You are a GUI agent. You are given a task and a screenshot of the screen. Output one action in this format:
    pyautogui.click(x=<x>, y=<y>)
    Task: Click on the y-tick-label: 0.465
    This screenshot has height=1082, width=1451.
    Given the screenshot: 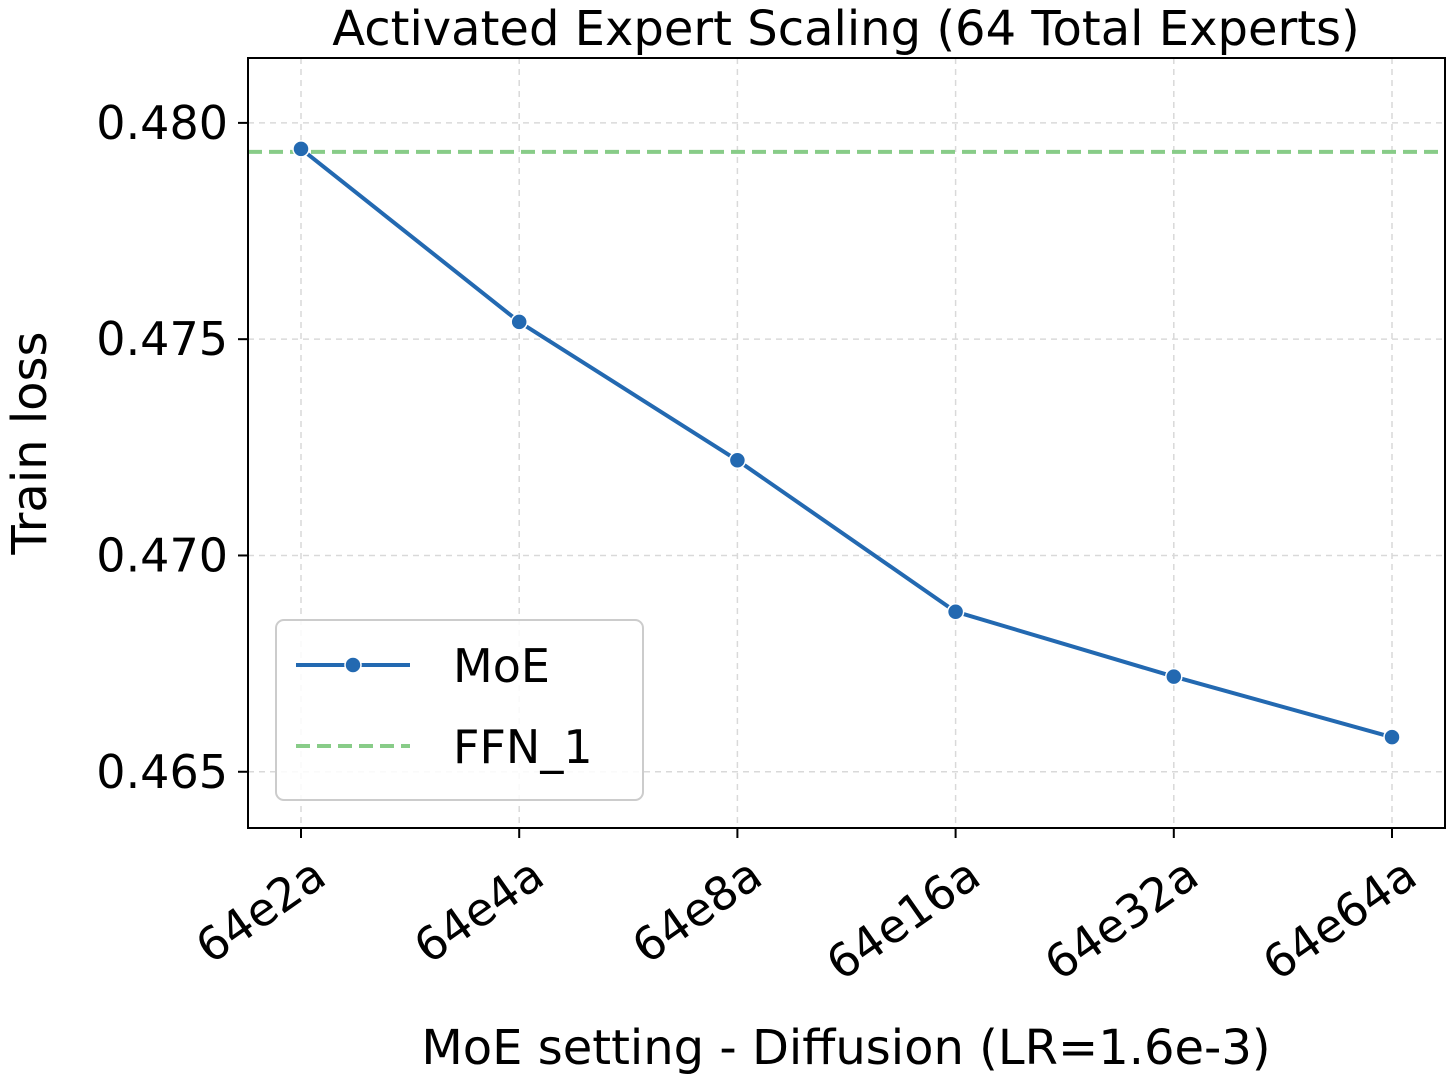 What is the action you would take?
    pyautogui.click(x=162, y=772)
    